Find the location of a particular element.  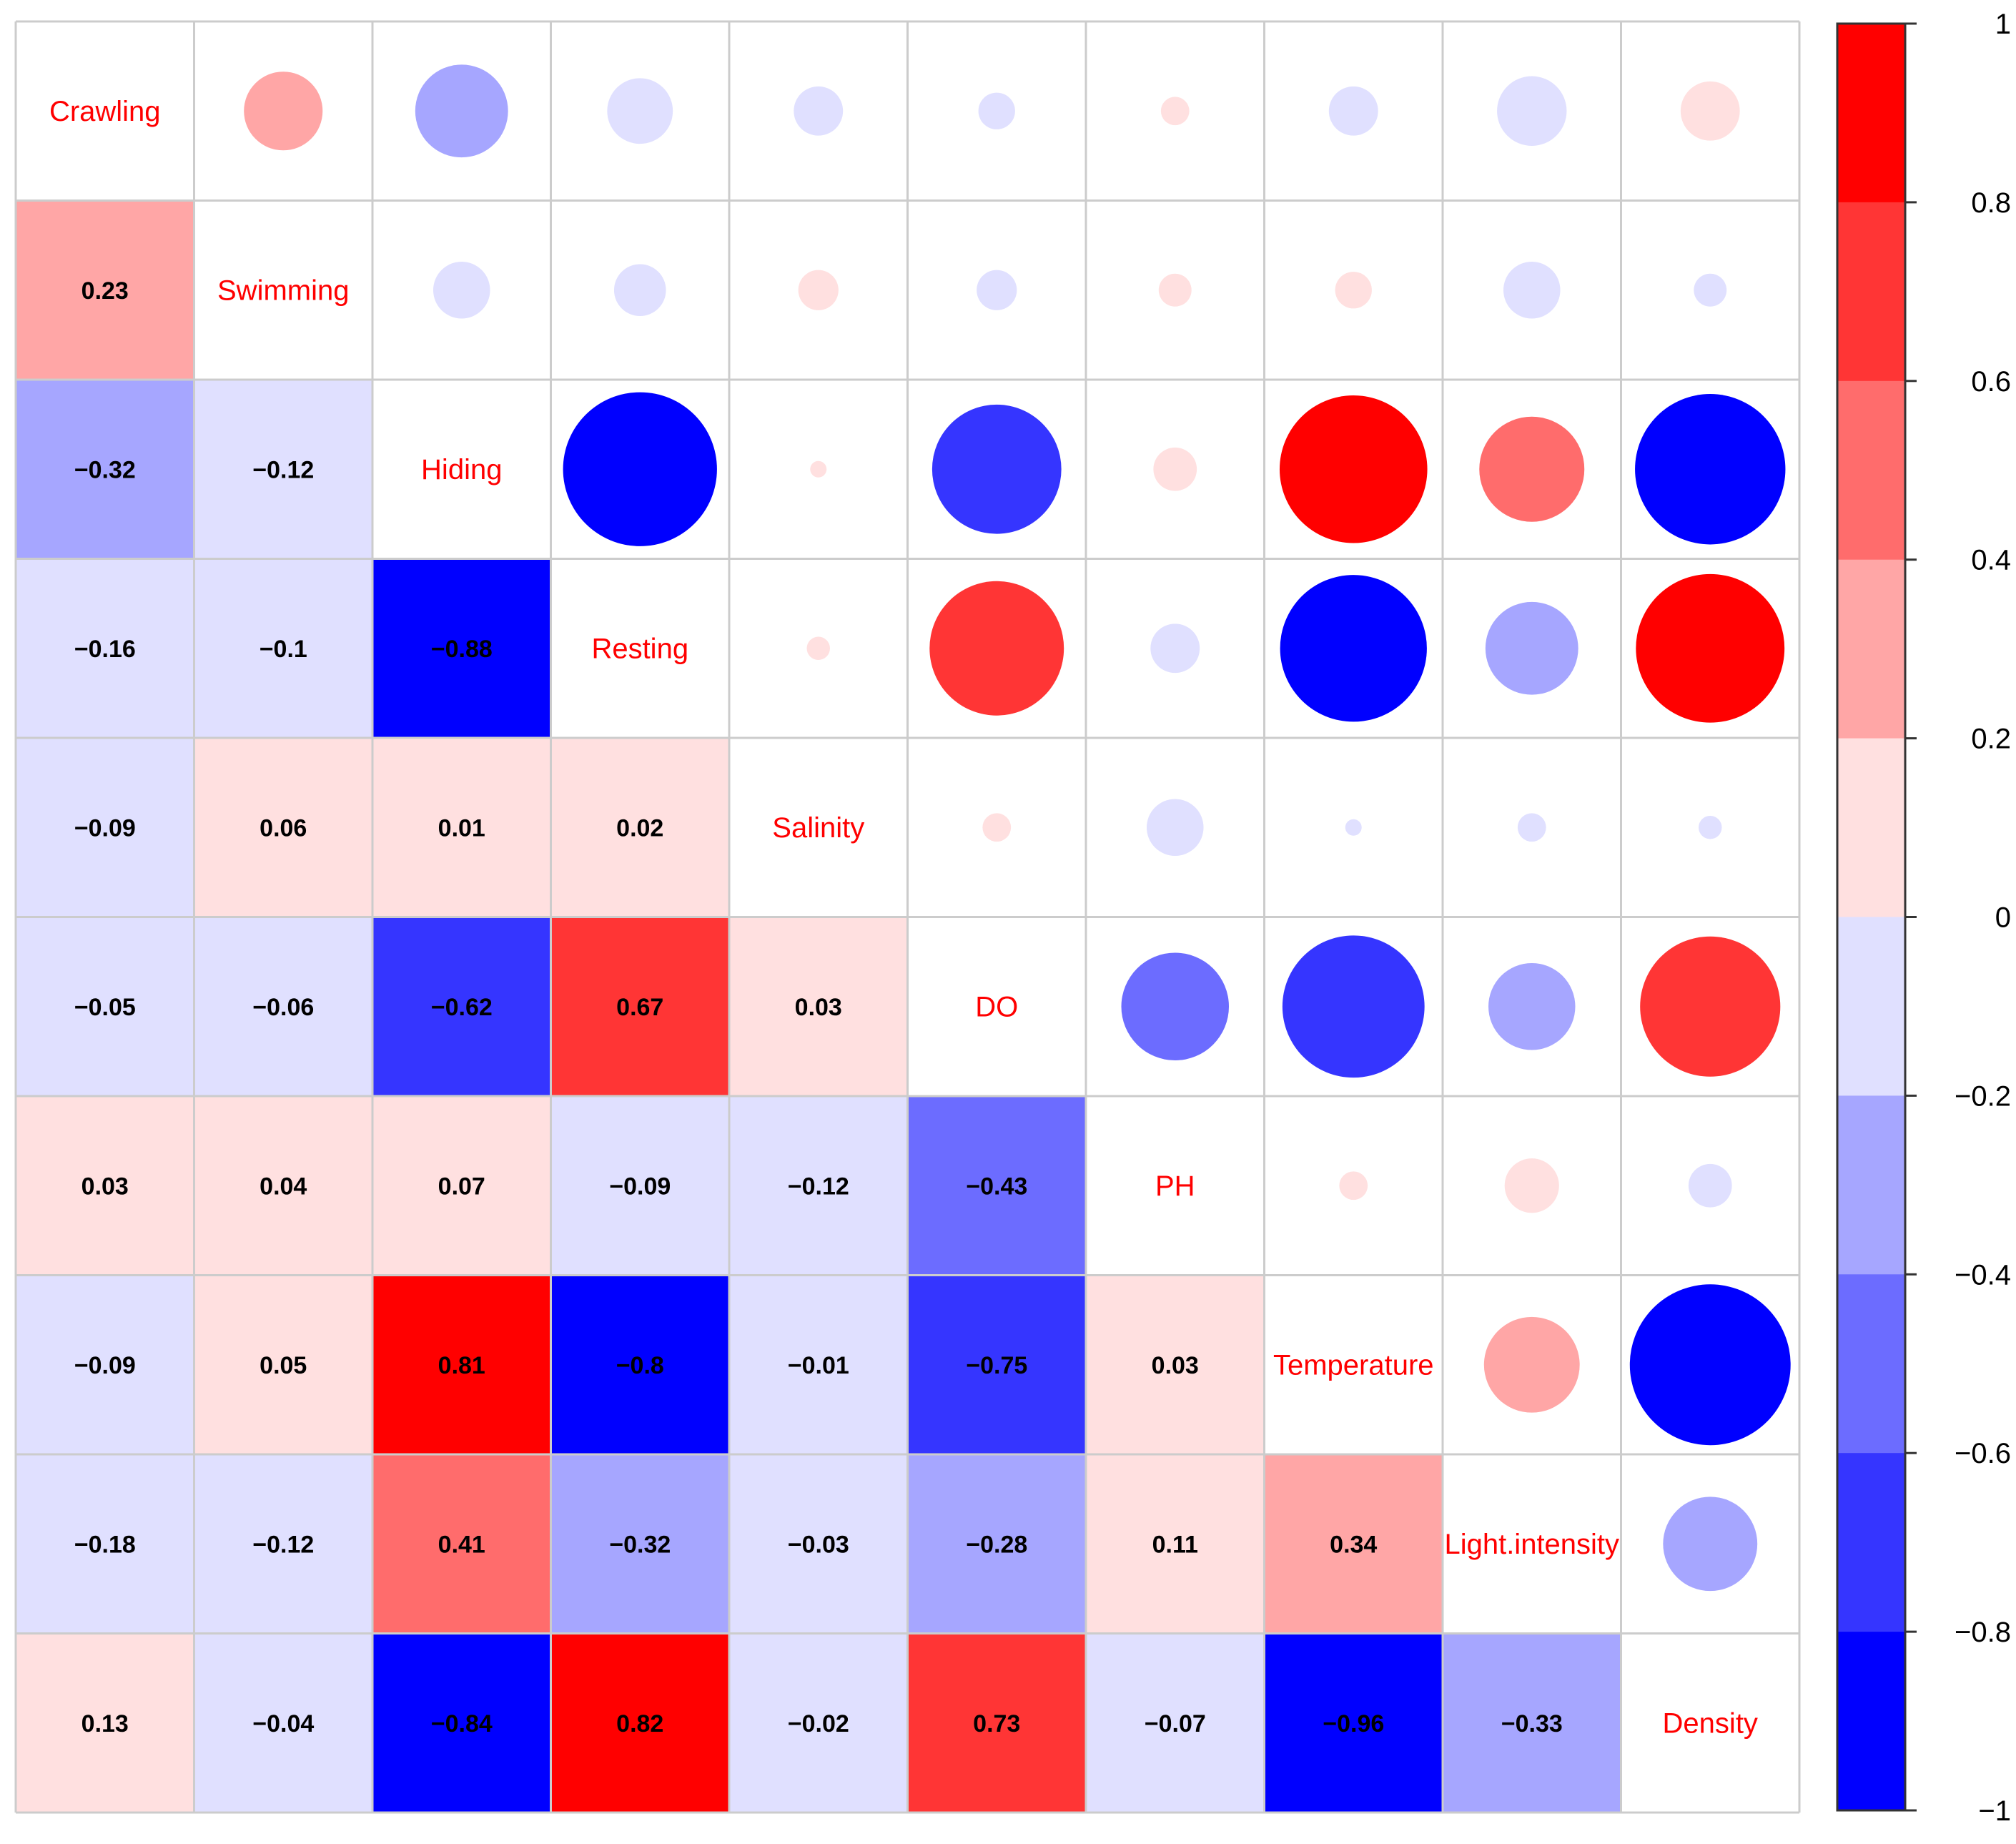

color-legend: 1 0.8 0.6 0.4 0.2 0 −0.2 −0.4 −0.6 −0.8 −1 is located at coordinates (1923, 918).